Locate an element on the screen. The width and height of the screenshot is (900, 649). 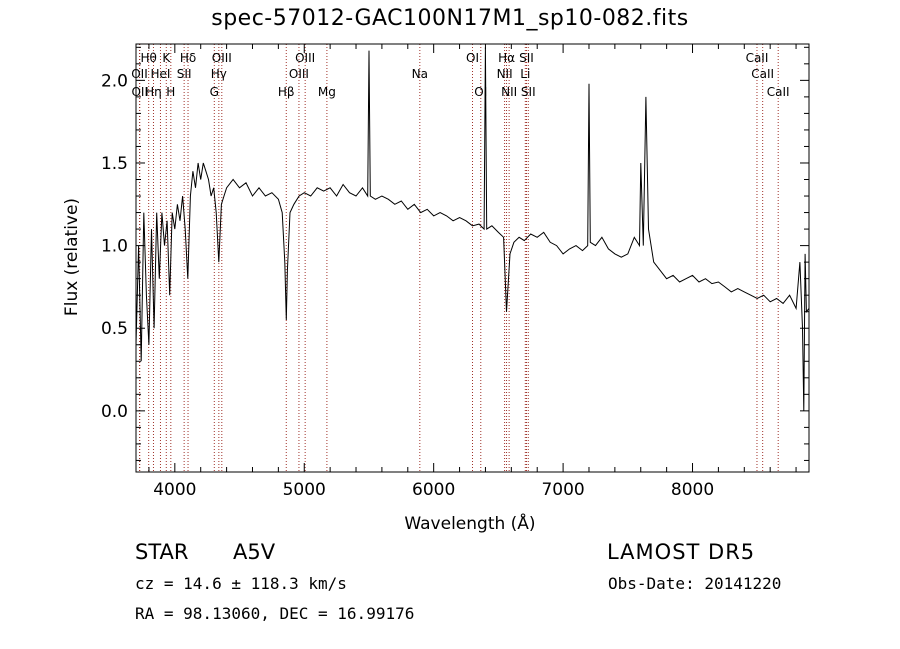
line-marker-label: Na is located at coordinates (420, 74).